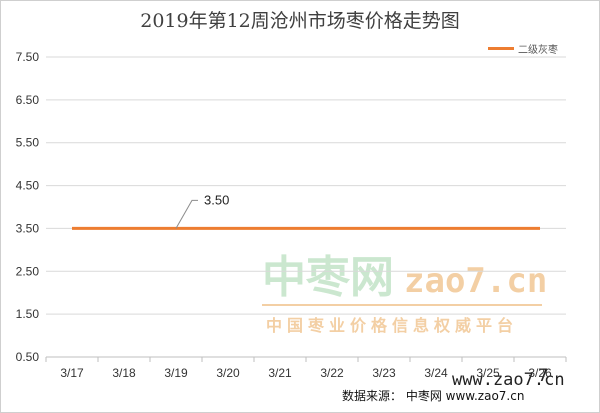  Describe the element at coordinates (384, 373) in the screenshot. I see `x-tick-label: 3/23` at that location.